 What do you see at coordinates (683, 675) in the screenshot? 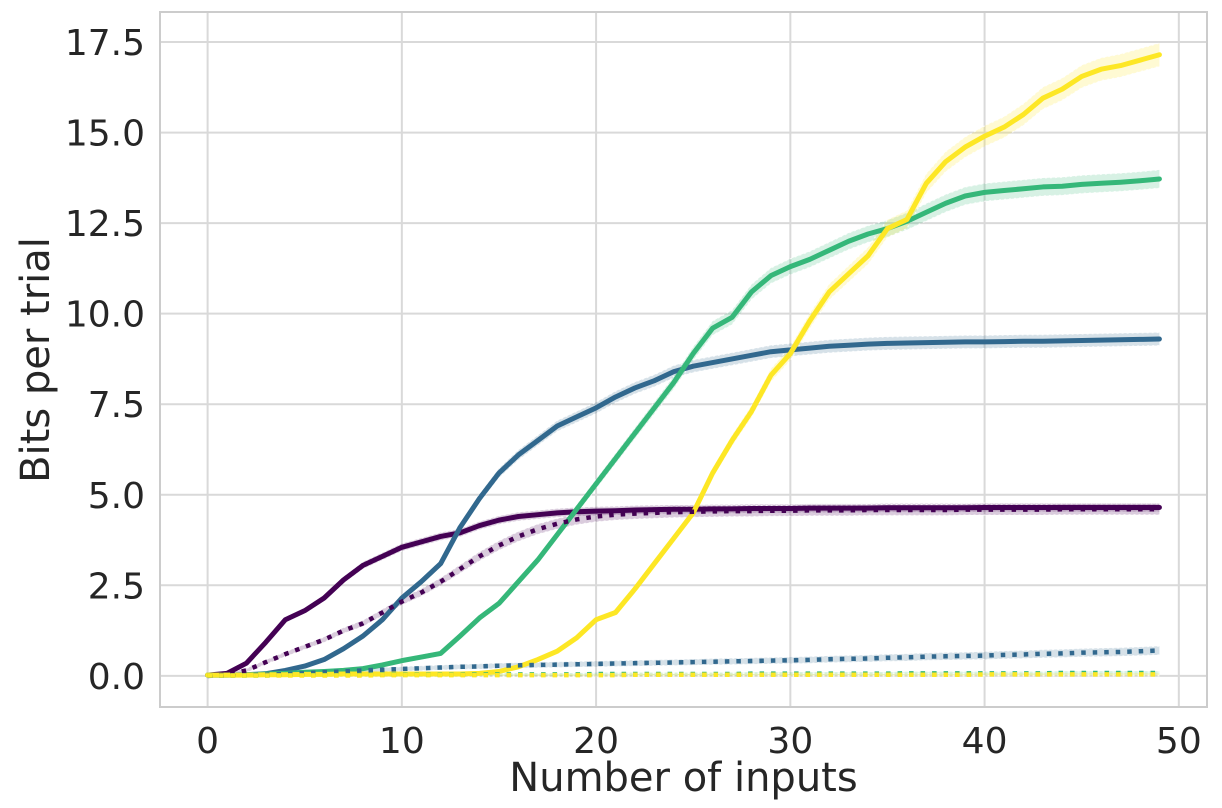
I see `series-dotted-yellow-line` at bounding box center [683, 675].